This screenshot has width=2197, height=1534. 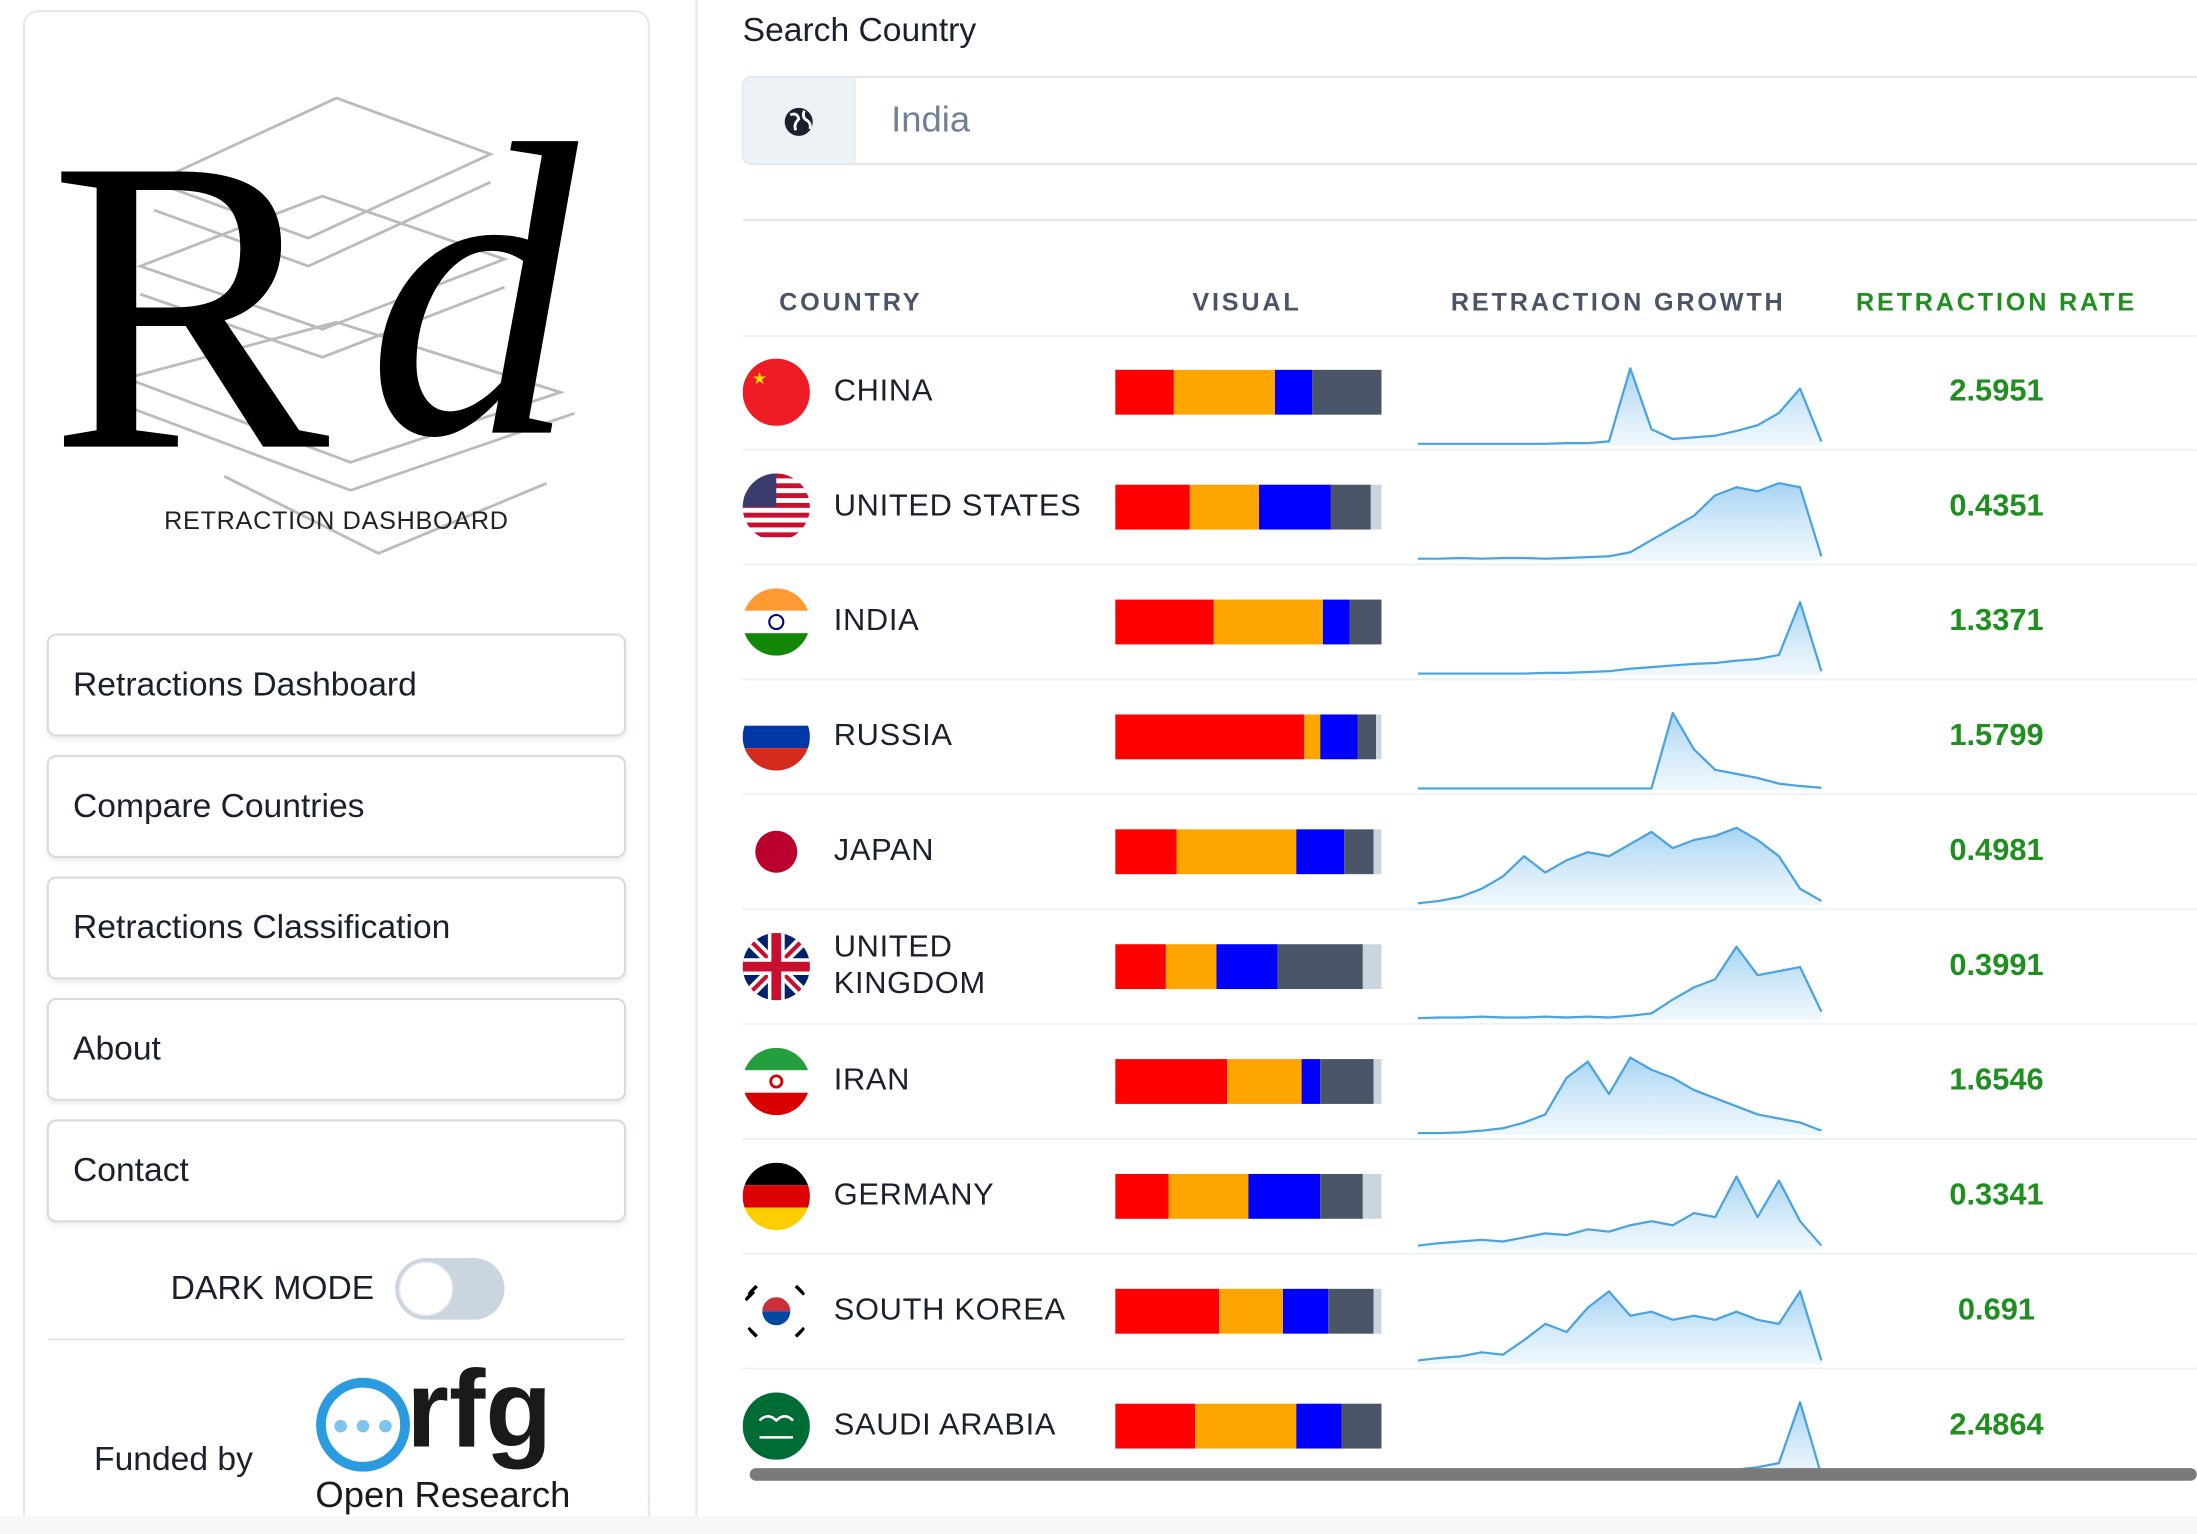 What do you see at coordinates (1996, 1079) in the screenshot?
I see `retraction-rate: 1.6546` at bounding box center [1996, 1079].